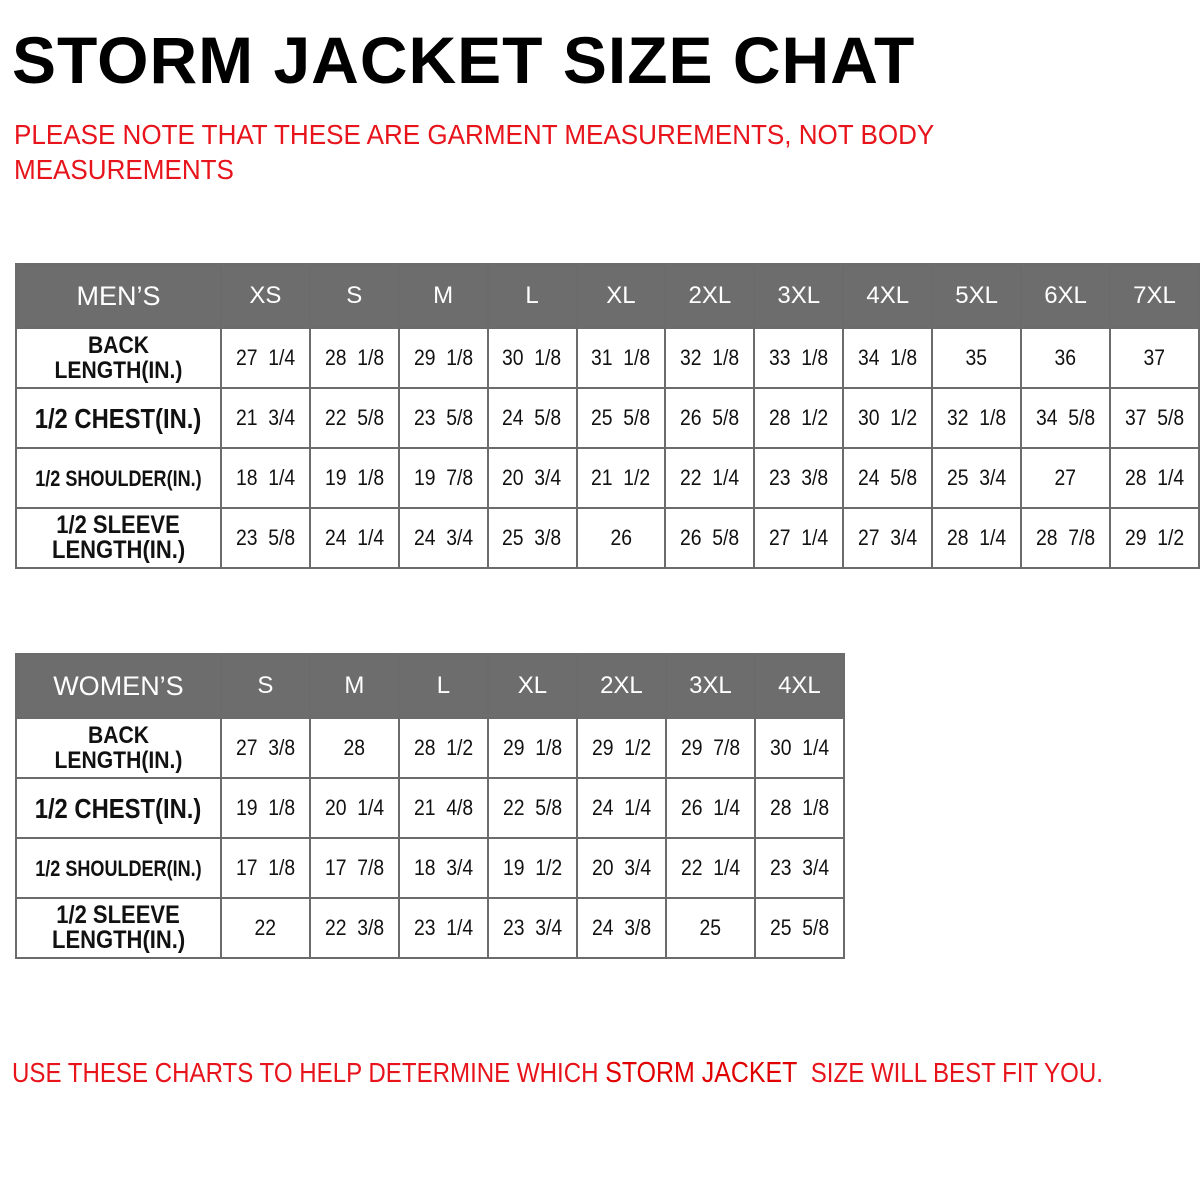 The width and height of the screenshot is (1200, 1200). I want to click on measurement-label: BACK LENGTH(IN.), so click(118, 748).